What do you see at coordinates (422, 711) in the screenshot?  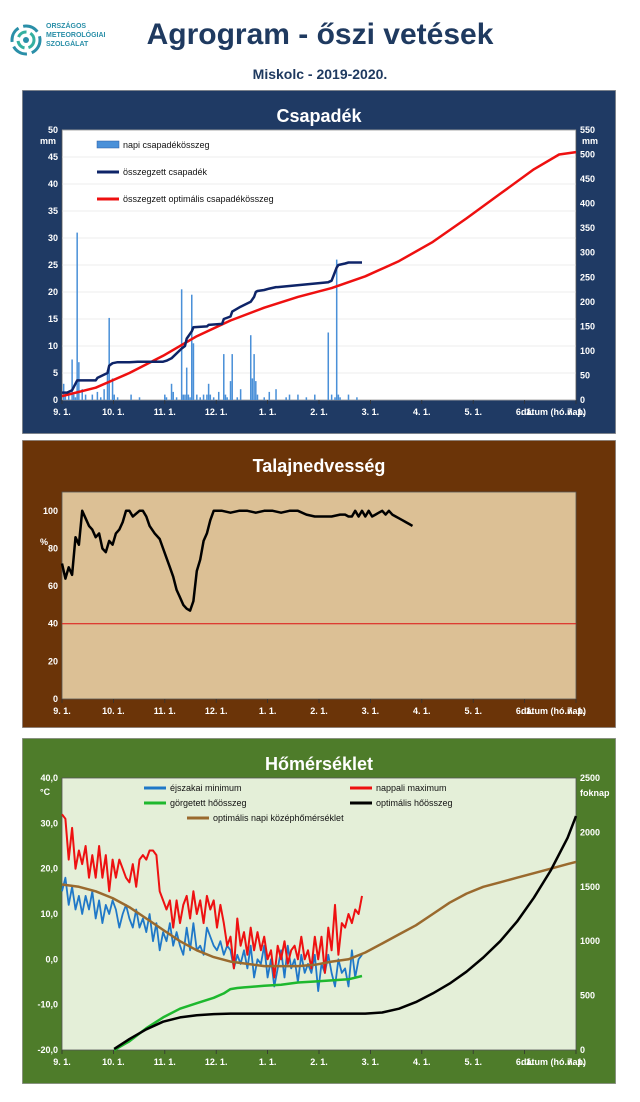 I see `x-tick-label: 4. 1.` at bounding box center [422, 711].